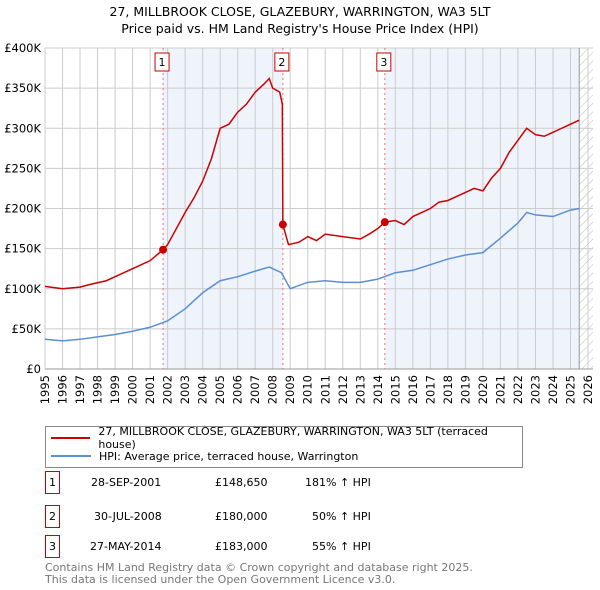  Describe the element at coordinates (270, 482) in the screenshot. I see `sale-row: 1 28-SEP-2001 £148,650 181% ↑ HPI` at that location.